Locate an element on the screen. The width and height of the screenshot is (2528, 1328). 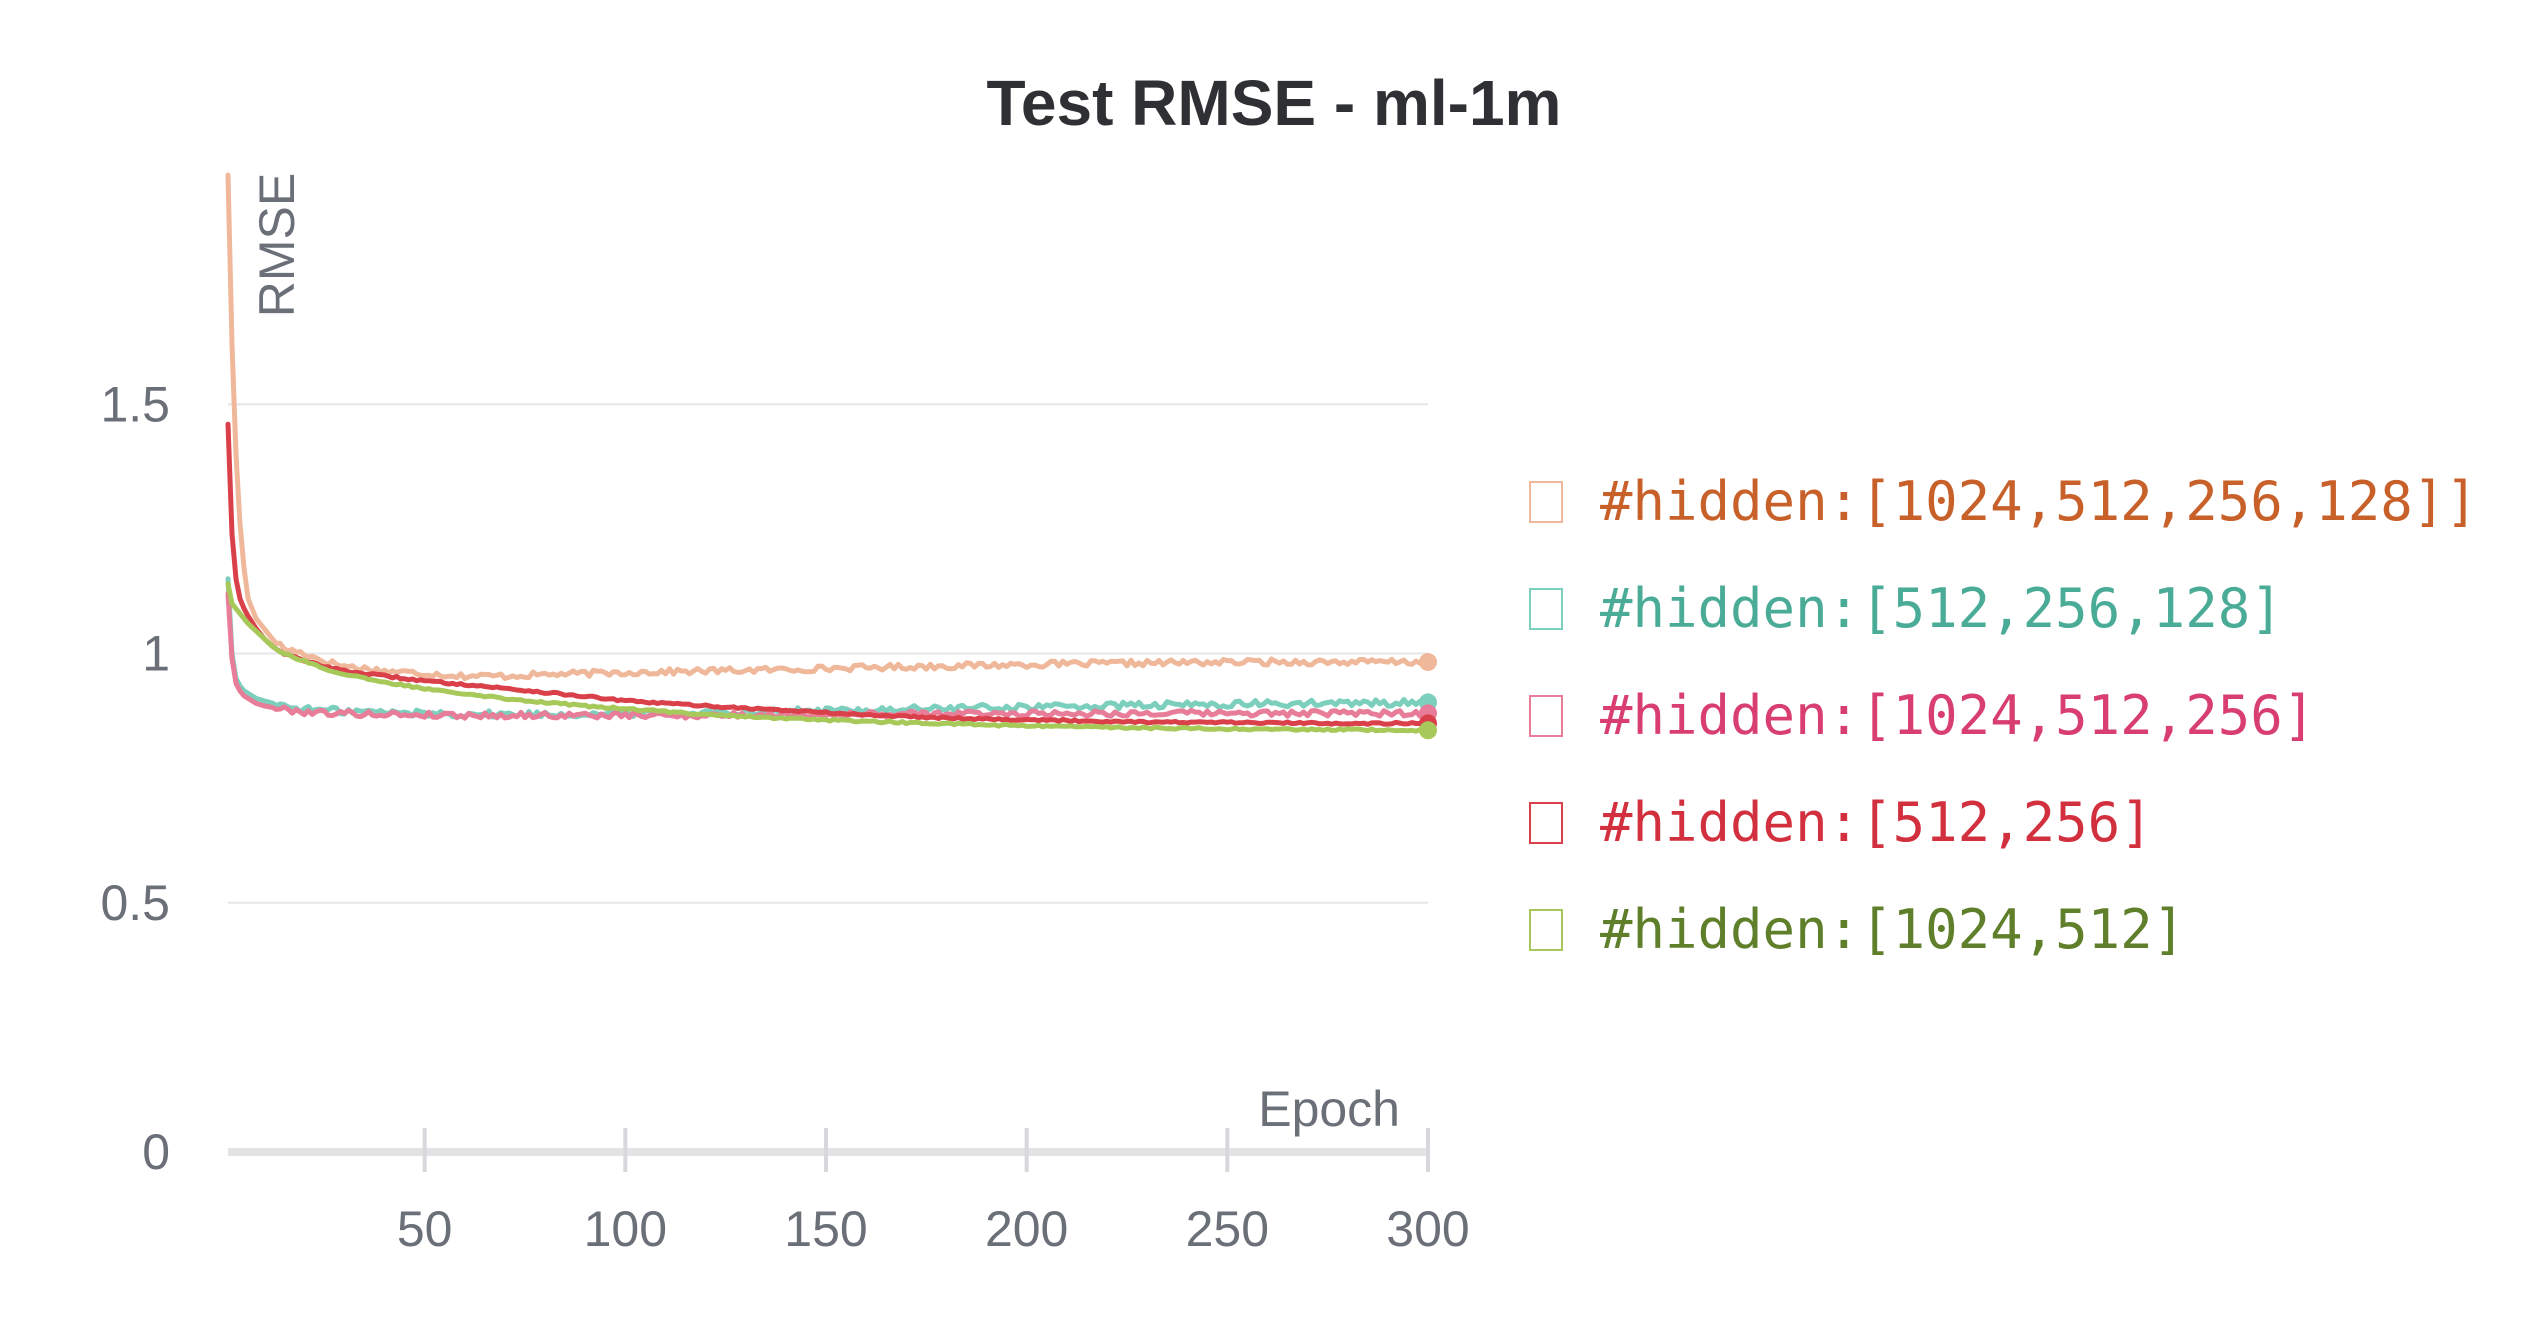
legend-item: #hidden:[512,256,128] is located at coordinates (1906, 608).